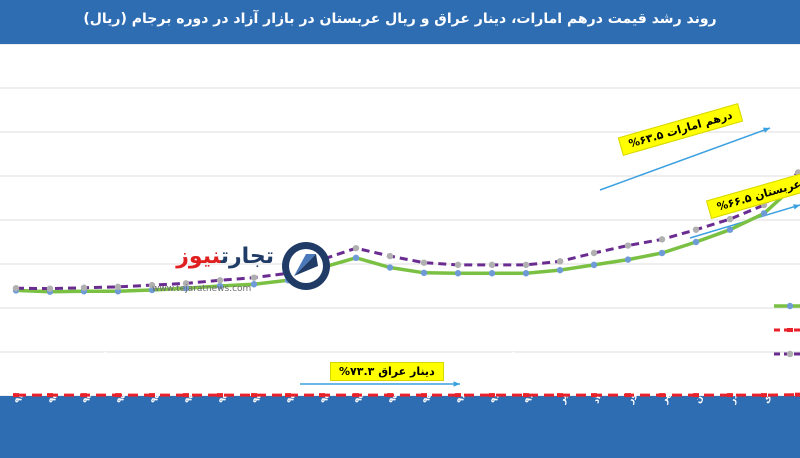 The image size is (800, 458). What do you see at coordinates (790, 354) in the screenshot?
I see `legend-marker-aed` at bounding box center [790, 354].